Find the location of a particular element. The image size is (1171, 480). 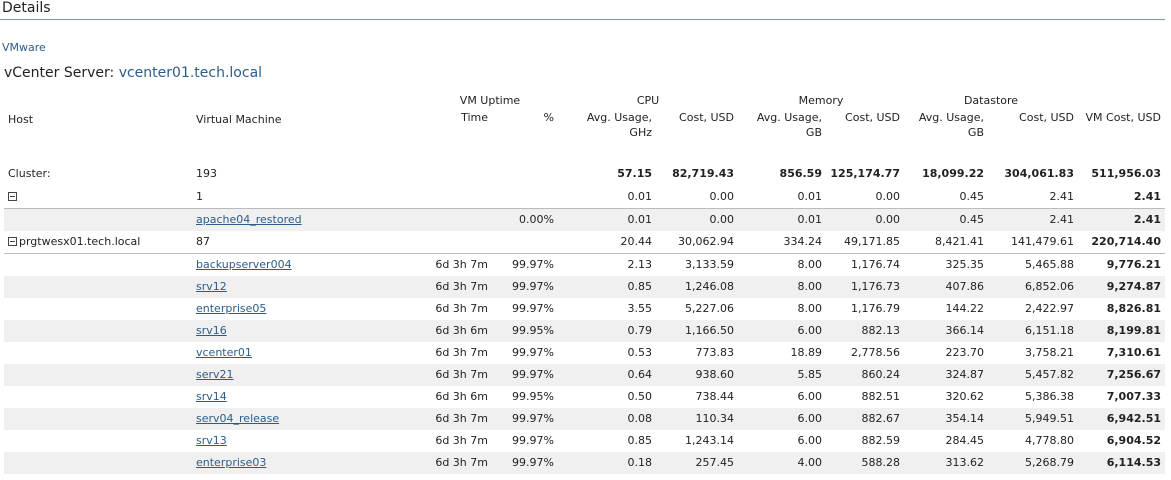

vm-cpu-avg: 0.08 is located at coordinates (607, 419).